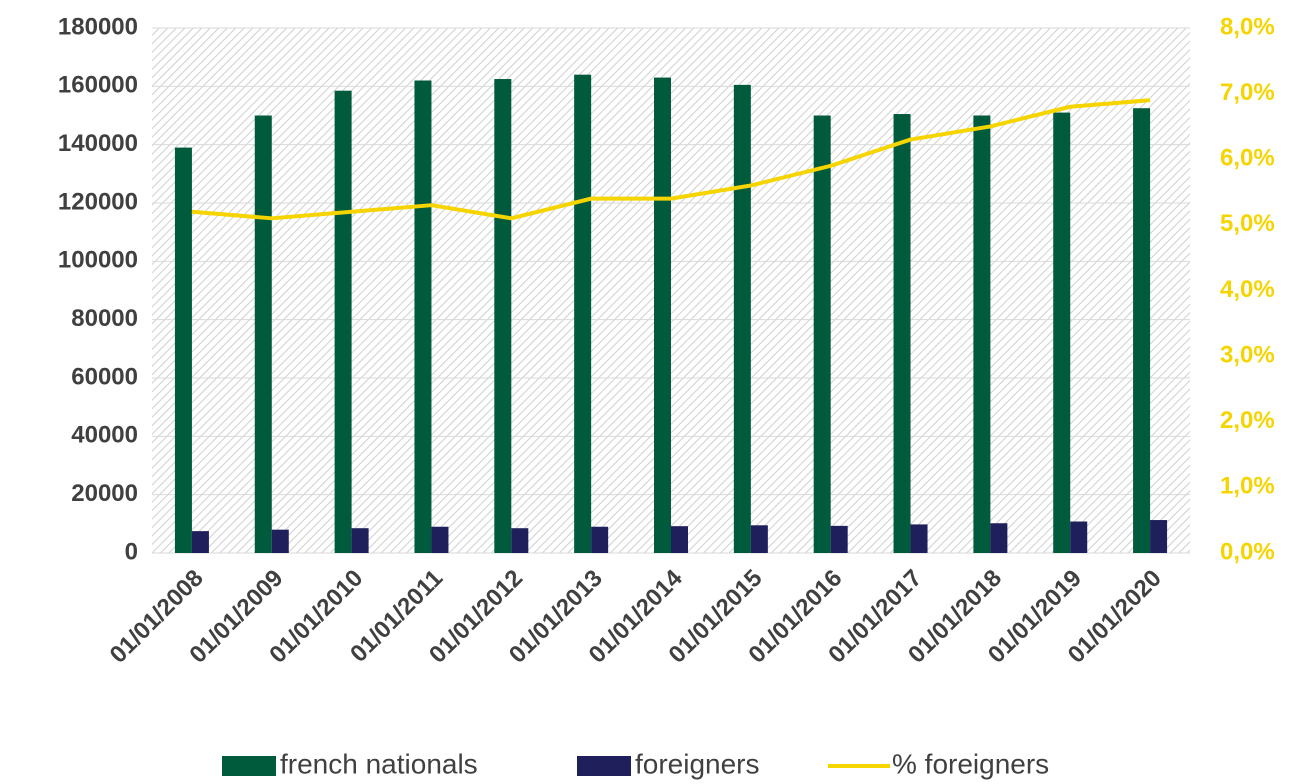 The width and height of the screenshot is (1297, 784). I want to click on y2-tick-label: 6,0%, so click(1247, 158).